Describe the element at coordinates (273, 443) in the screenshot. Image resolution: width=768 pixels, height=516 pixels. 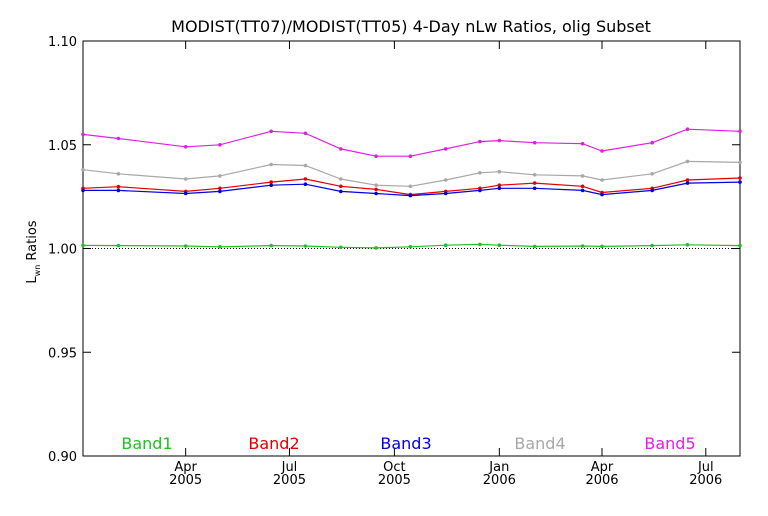
I see `legend-item-band2: Band2` at that location.